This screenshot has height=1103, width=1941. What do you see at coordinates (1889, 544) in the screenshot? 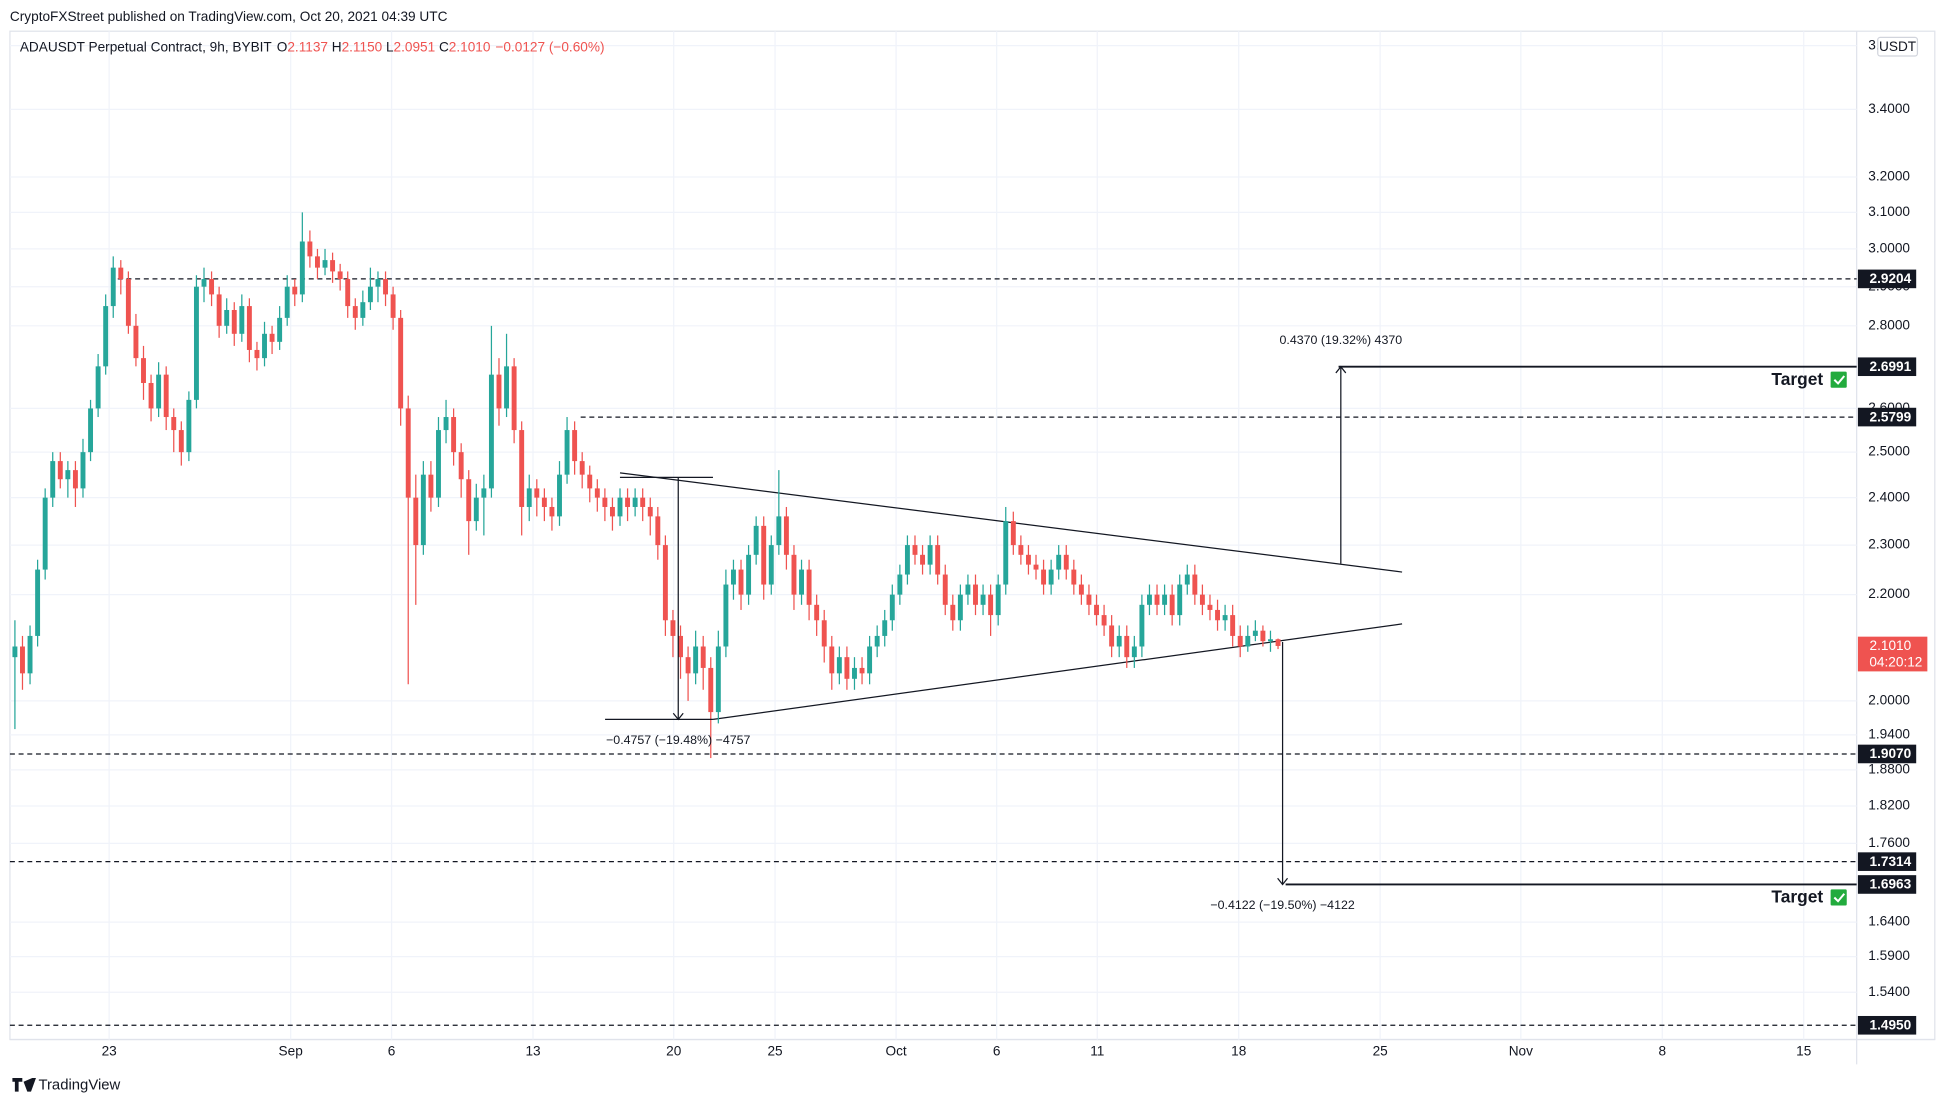
I see `y-tick-label: 2.3000` at bounding box center [1889, 544].